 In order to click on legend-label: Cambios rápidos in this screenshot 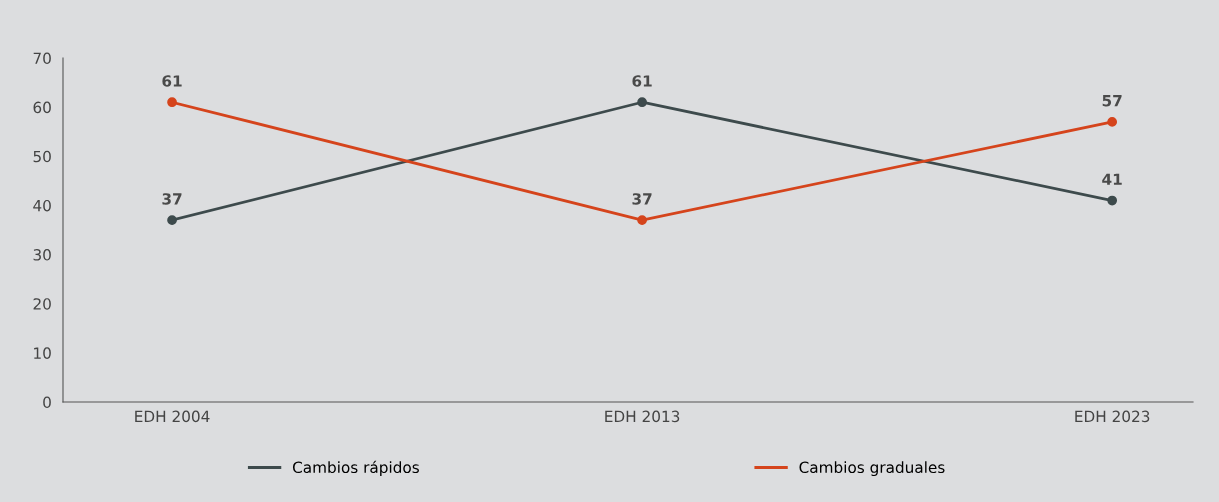, I will do `click(355, 468)`.